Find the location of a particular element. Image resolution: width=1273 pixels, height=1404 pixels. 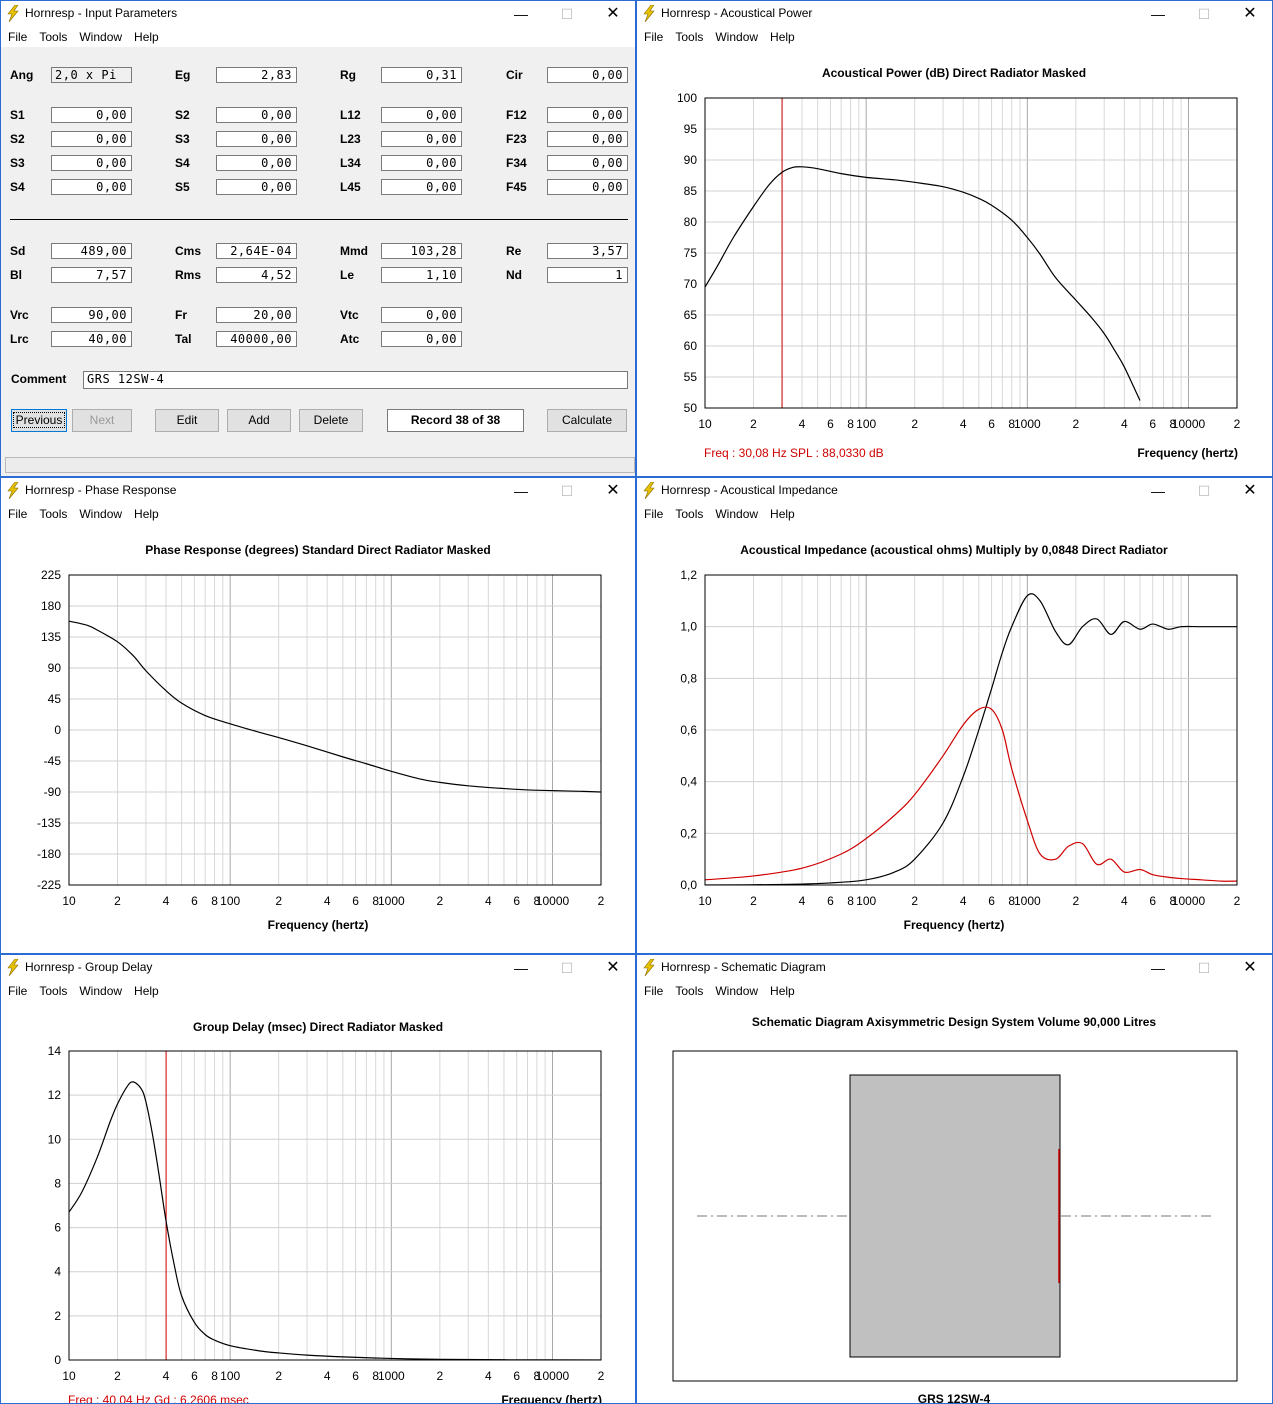

x-tick-label: 1000 is located at coordinates (391, 901).